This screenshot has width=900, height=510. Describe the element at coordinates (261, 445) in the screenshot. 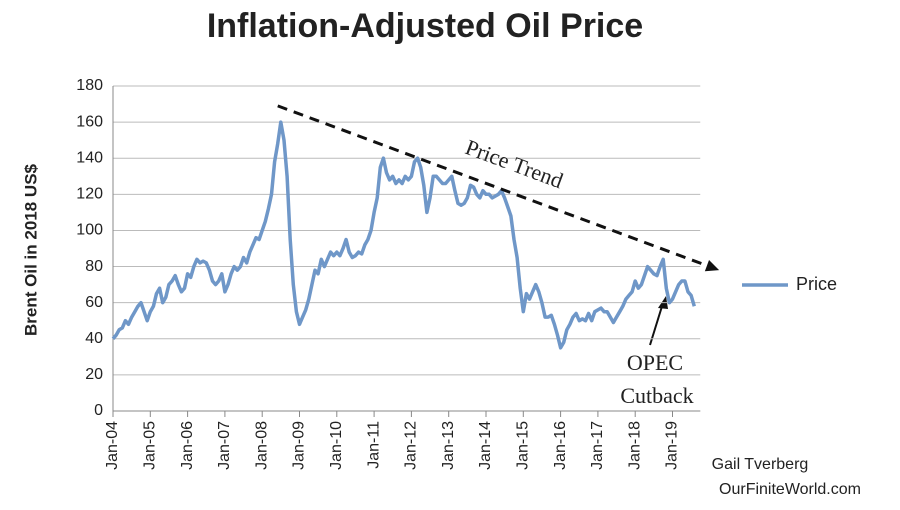

I see `x-tick-label: Jan-08` at that location.